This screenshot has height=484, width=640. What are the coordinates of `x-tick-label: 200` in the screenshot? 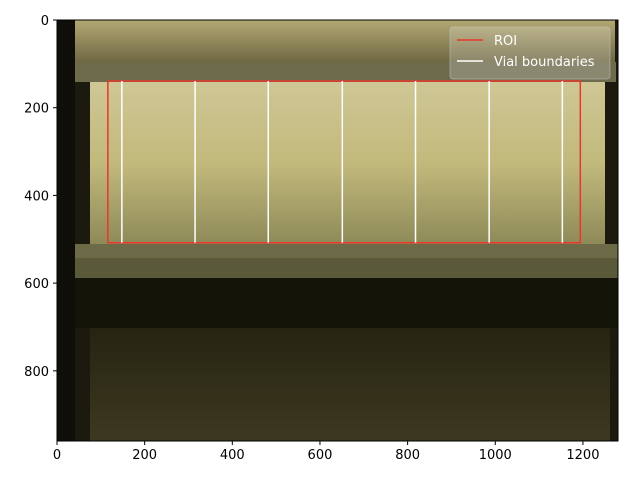 It's located at (144, 455).